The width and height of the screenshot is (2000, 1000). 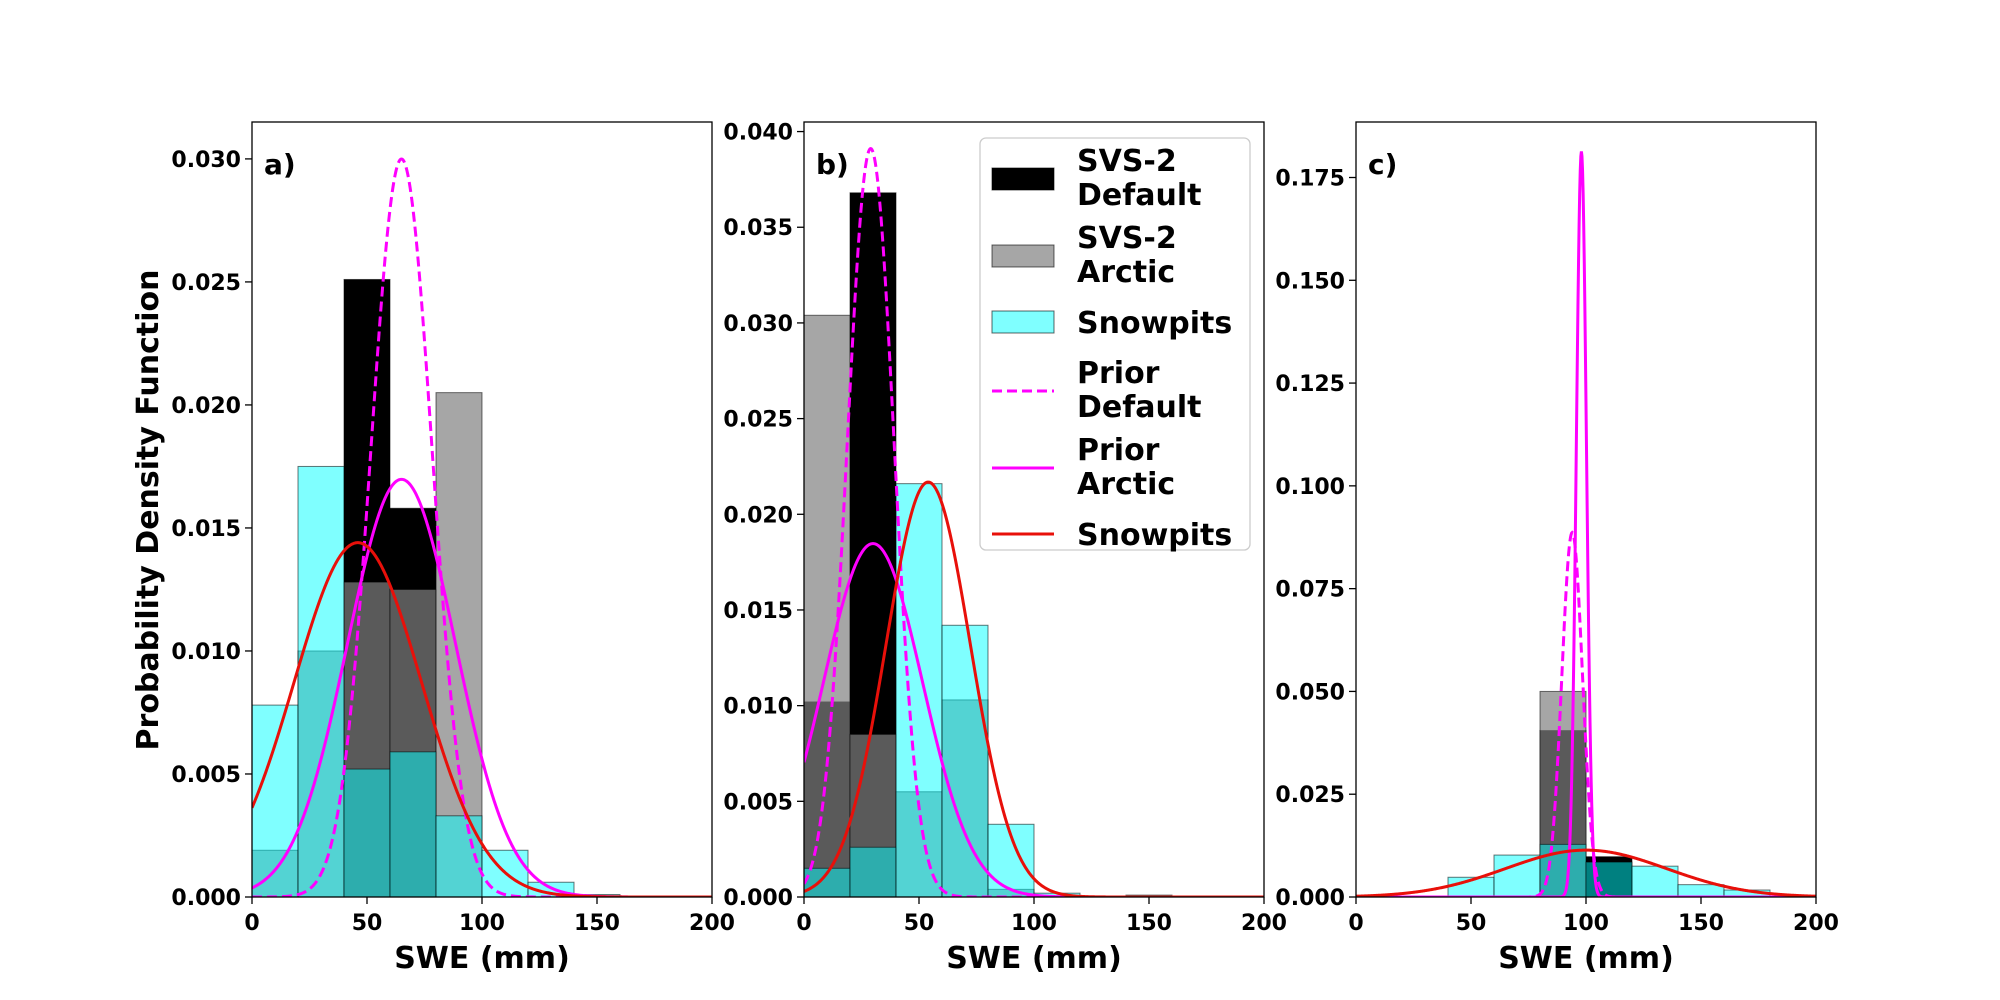 I want to click on panel-label: c), so click(x=1382, y=164).